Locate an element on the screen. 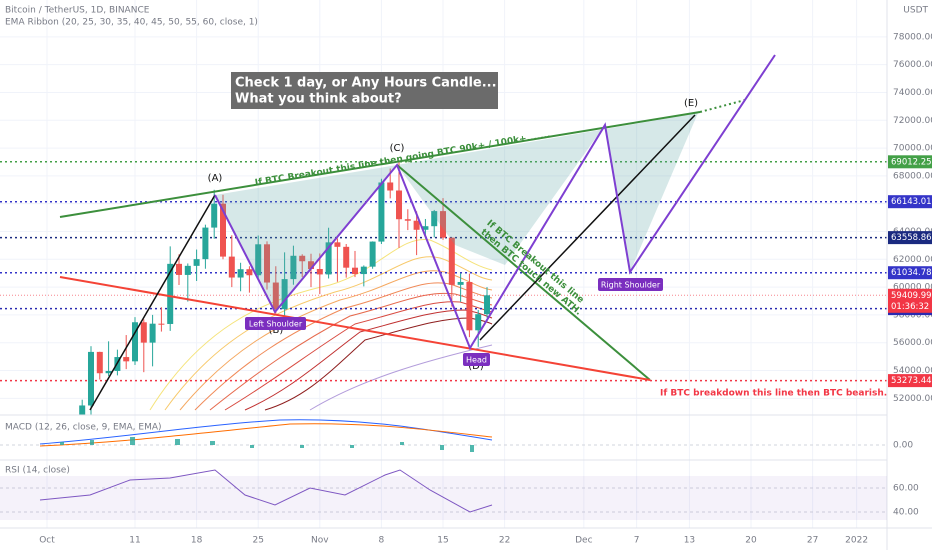 This screenshot has height=550, width=932. rsi-line is located at coordinates (266, 491).